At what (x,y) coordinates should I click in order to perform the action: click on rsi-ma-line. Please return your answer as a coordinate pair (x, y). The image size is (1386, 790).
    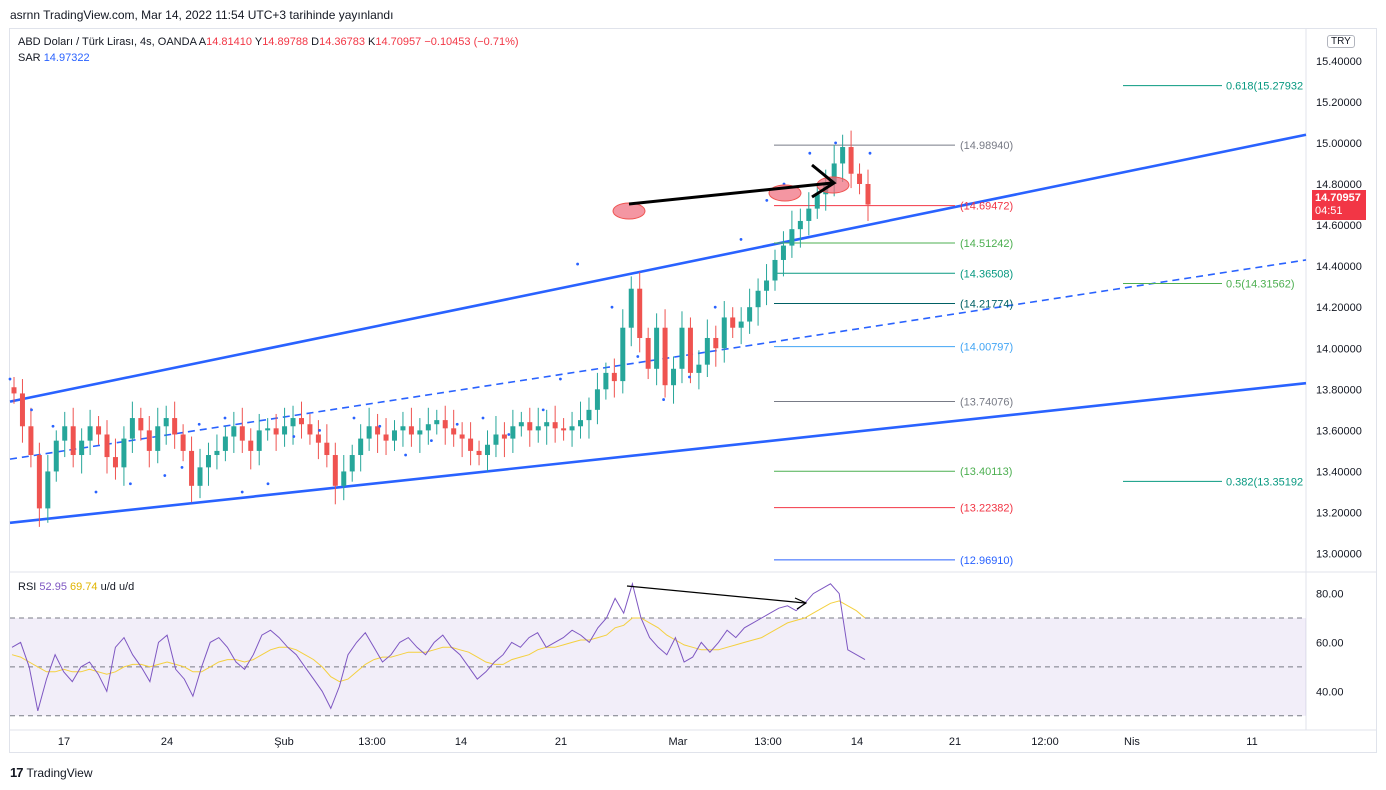
    Looking at the image, I should click on (438, 641).